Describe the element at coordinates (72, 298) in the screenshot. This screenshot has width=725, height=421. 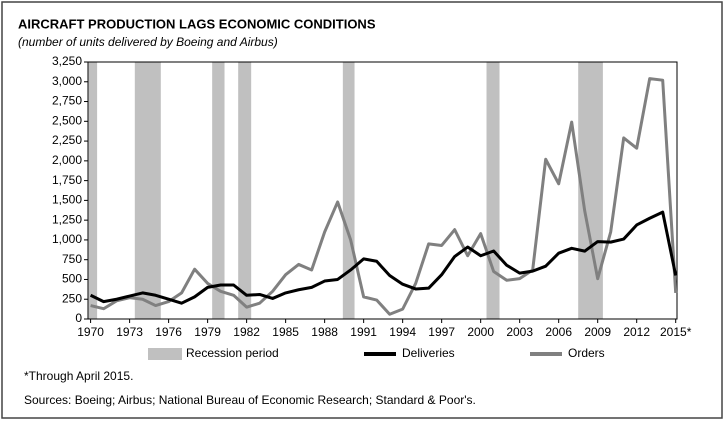
I see `y-tick-label: 250` at that location.